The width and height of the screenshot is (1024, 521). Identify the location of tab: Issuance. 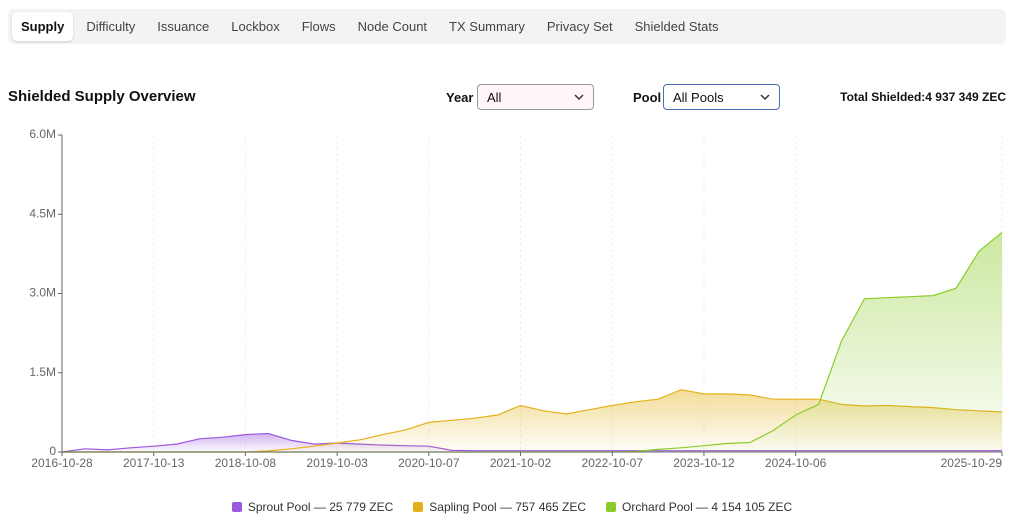
(183, 26).